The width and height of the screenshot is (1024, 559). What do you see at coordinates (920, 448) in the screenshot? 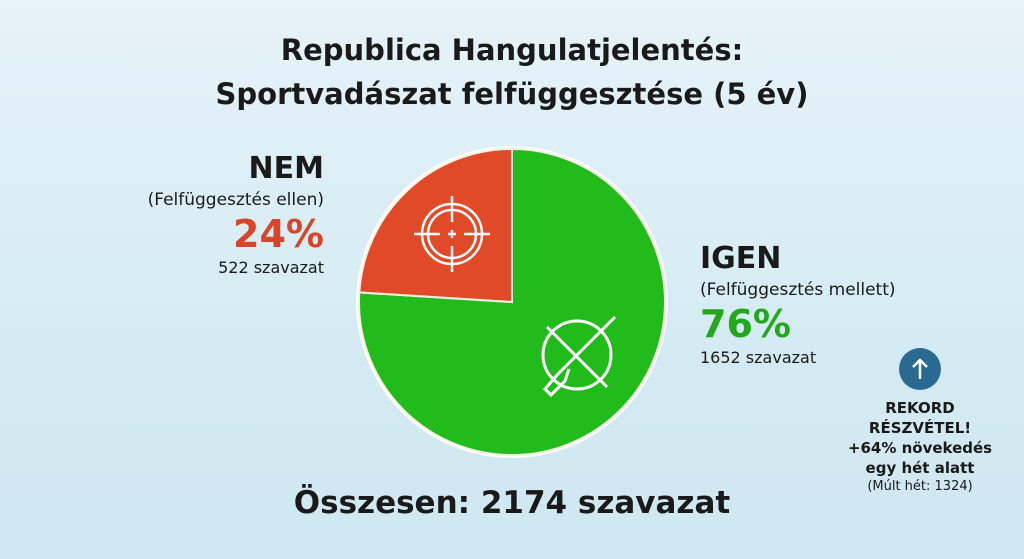
I see `record-line: +64% növekedés` at bounding box center [920, 448].